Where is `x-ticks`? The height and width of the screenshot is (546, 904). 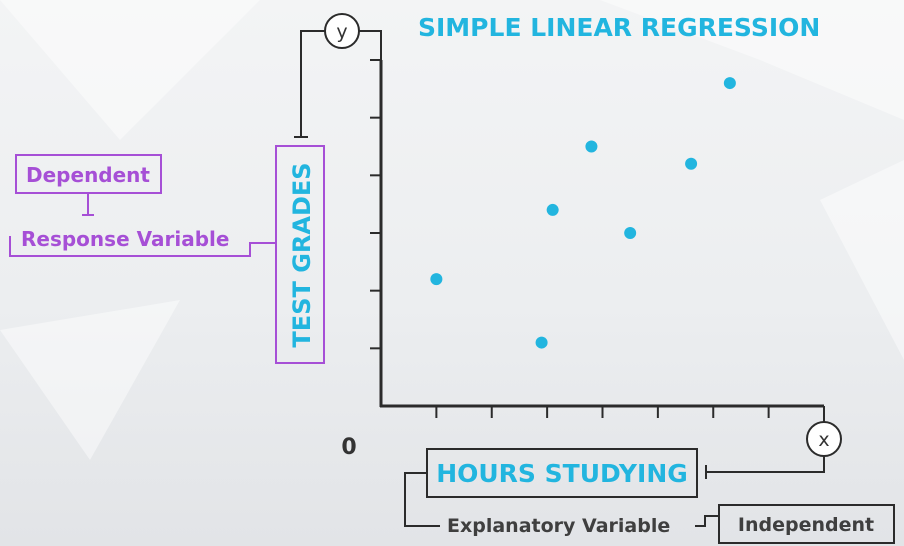 x-ticks is located at coordinates (602, 412).